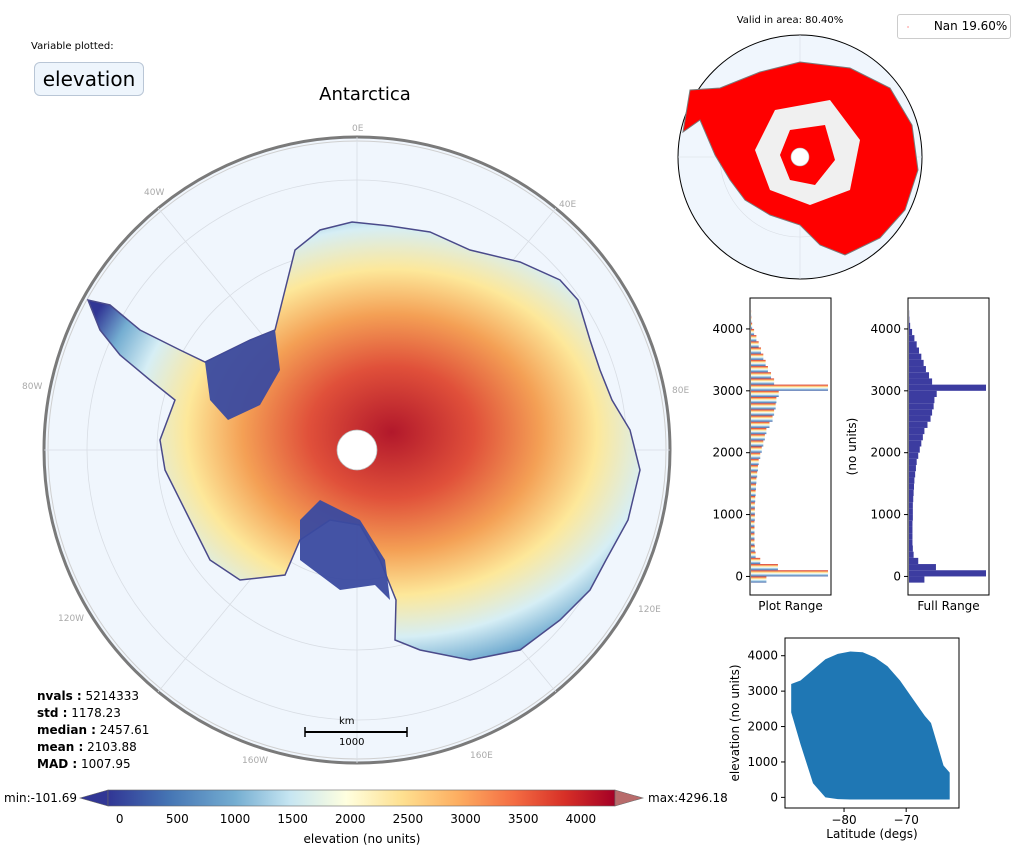 This screenshot has height=850, width=1020. What do you see at coordinates (235, 819) in the screenshot?
I see `colorbar-tick-label: 1000` at bounding box center [235, 819].